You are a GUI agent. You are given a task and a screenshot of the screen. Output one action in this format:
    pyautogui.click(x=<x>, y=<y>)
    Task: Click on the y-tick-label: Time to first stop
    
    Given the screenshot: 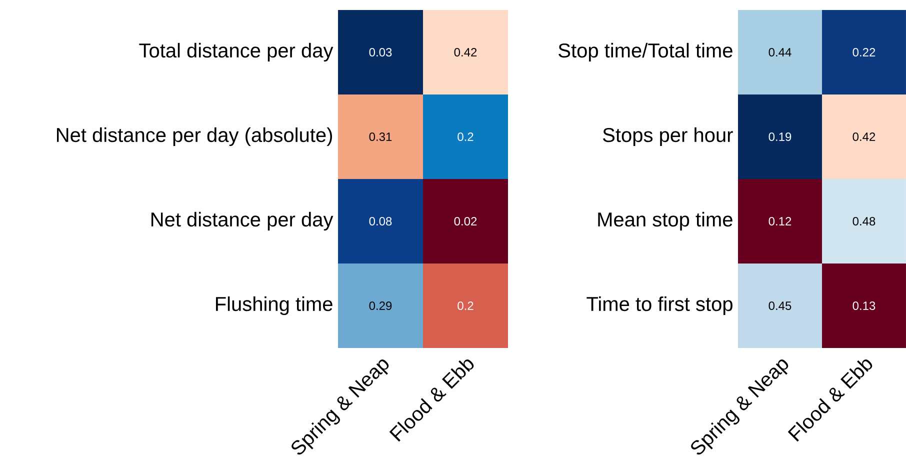 What is the action you would take?
    pyautogui.click(x=659, y=306)
    